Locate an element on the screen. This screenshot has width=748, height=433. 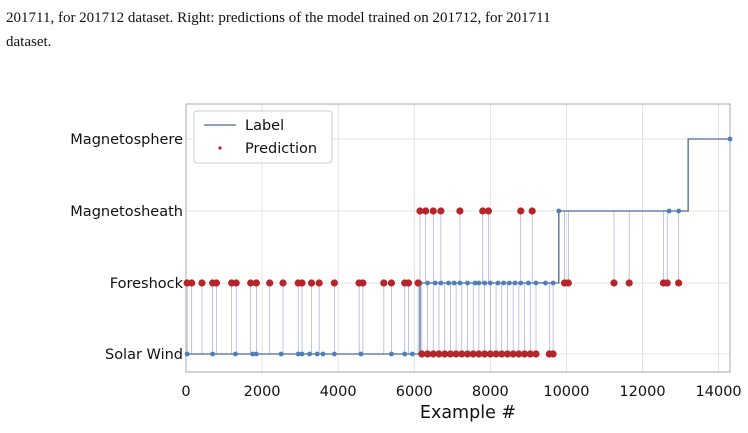
x-tick-label-0: 0 is located at coordinates (185, 392).